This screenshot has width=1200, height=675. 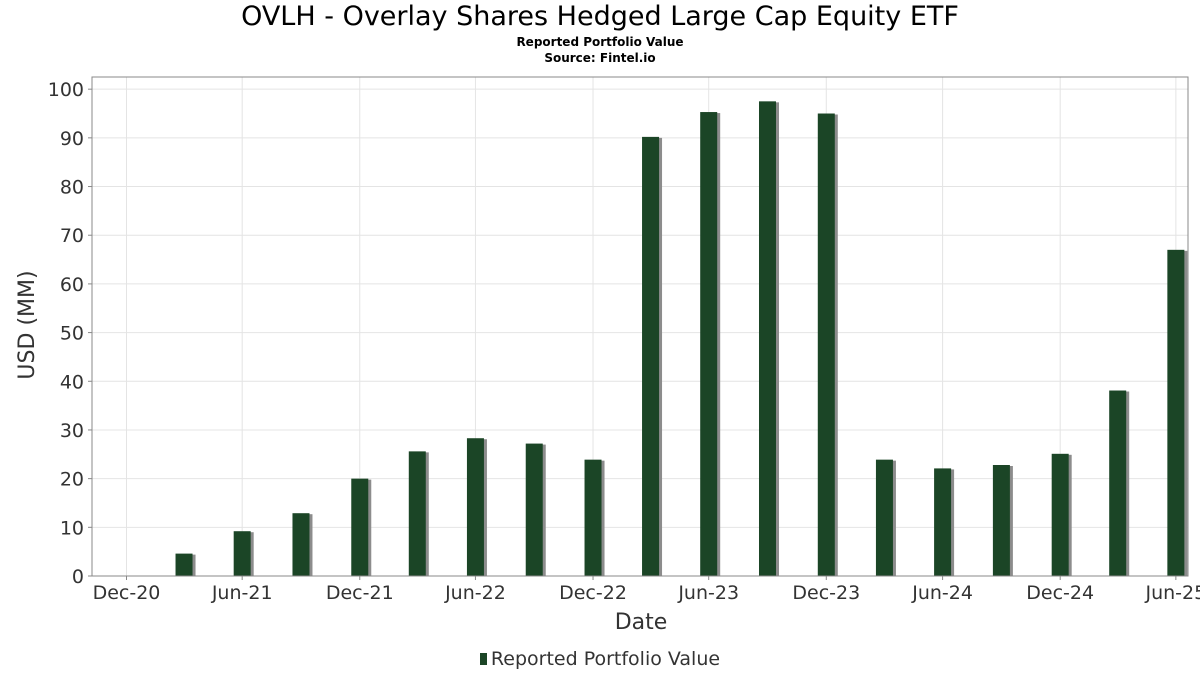 I want to click on y-tick-label: 100, so click(x=66, y=90).